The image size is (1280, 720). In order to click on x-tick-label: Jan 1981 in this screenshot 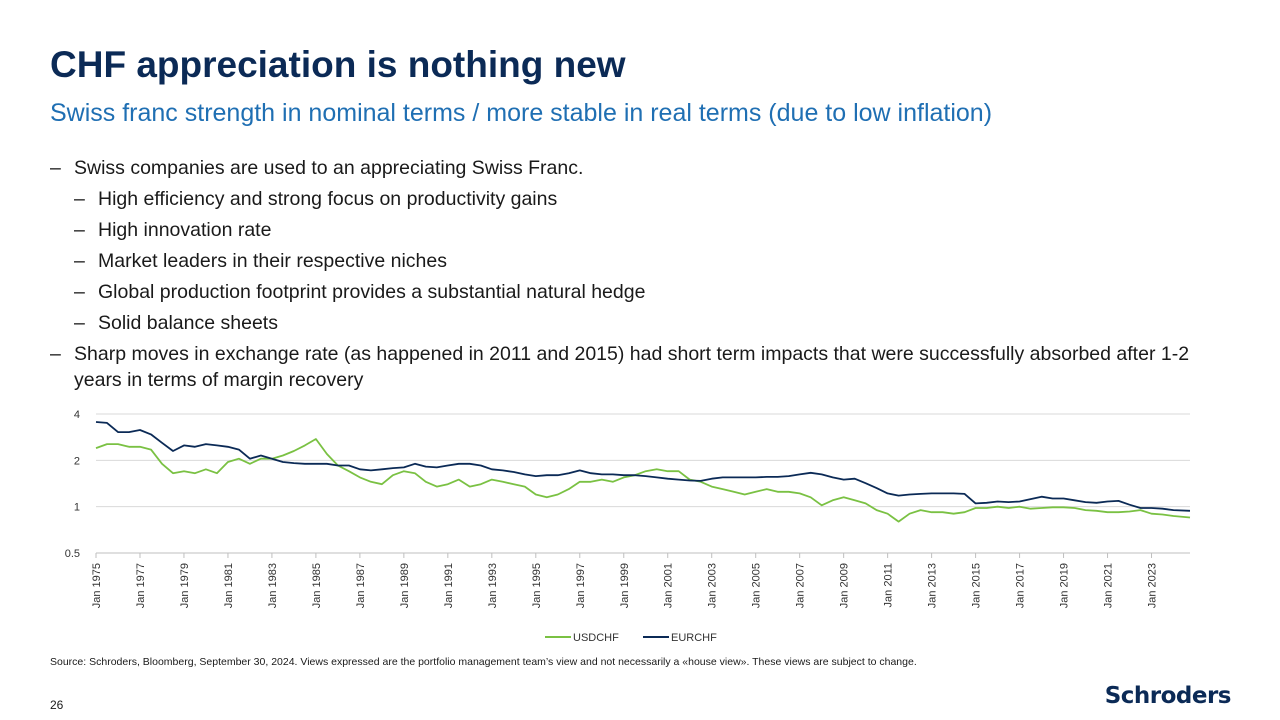, I will do `click(229, 585)`.